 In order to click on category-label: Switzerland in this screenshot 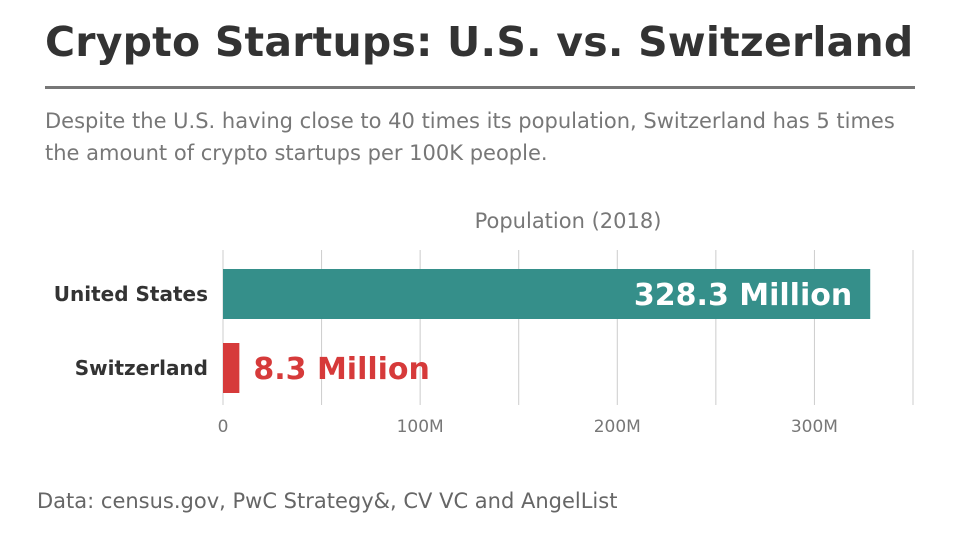, I will do `click(141, 368)`.